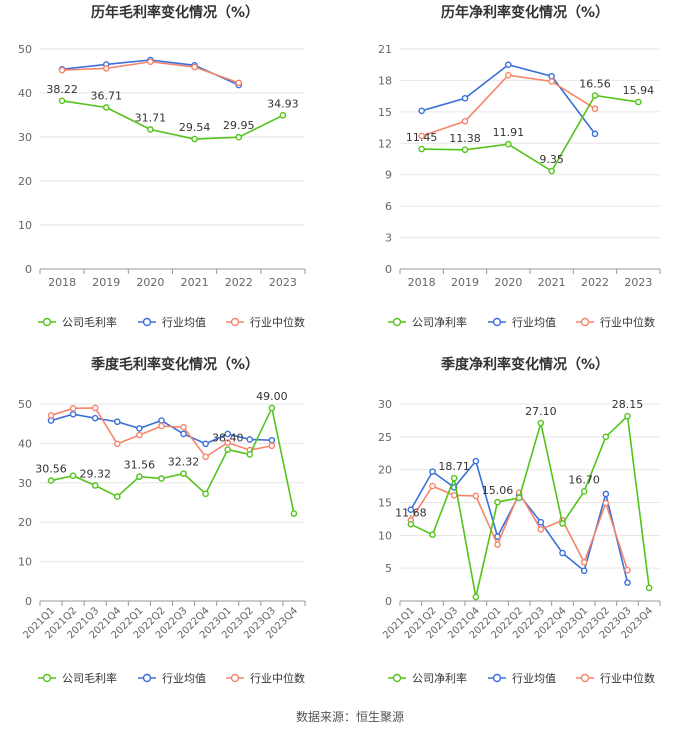 The image size is (700, 734). I want to click on data-label: 29.95, so click(239, 125).